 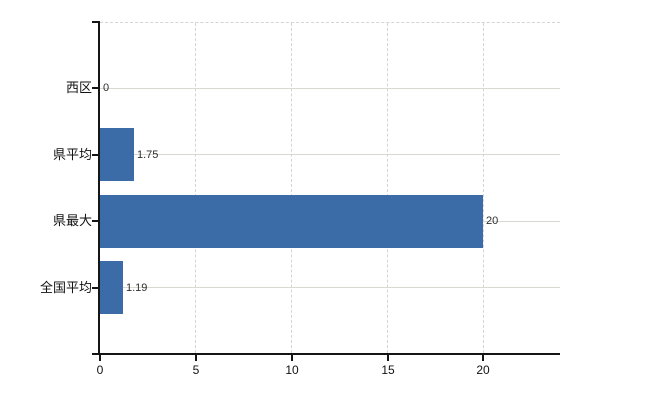 What do you see at coordinates (483, 370) in the screenshot?
I see `x-tick-label: 20` at bounding box center [483, 370].